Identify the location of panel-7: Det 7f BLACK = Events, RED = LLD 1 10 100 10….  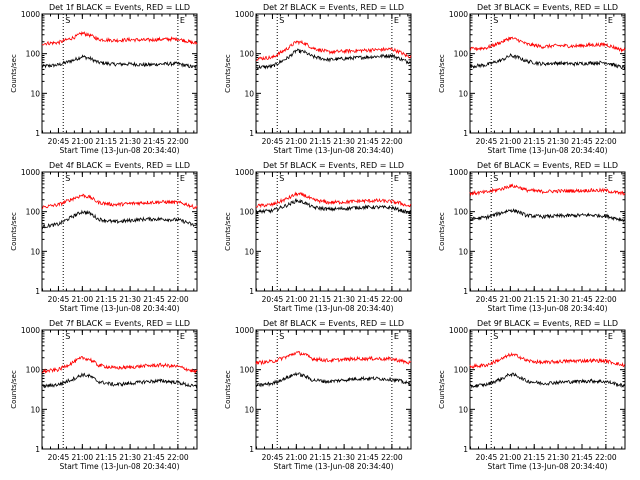
(104, 395).